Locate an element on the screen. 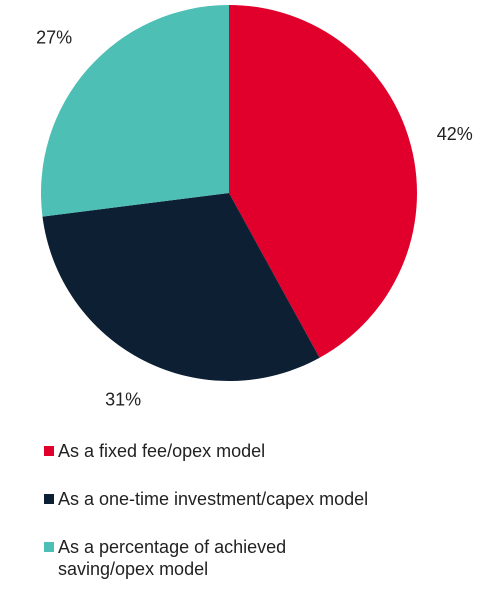 Image resolution: width=482 pixels, height=606 pixels. legend-item: As a one-time investment/capex model is located at coordinates (259, 499).